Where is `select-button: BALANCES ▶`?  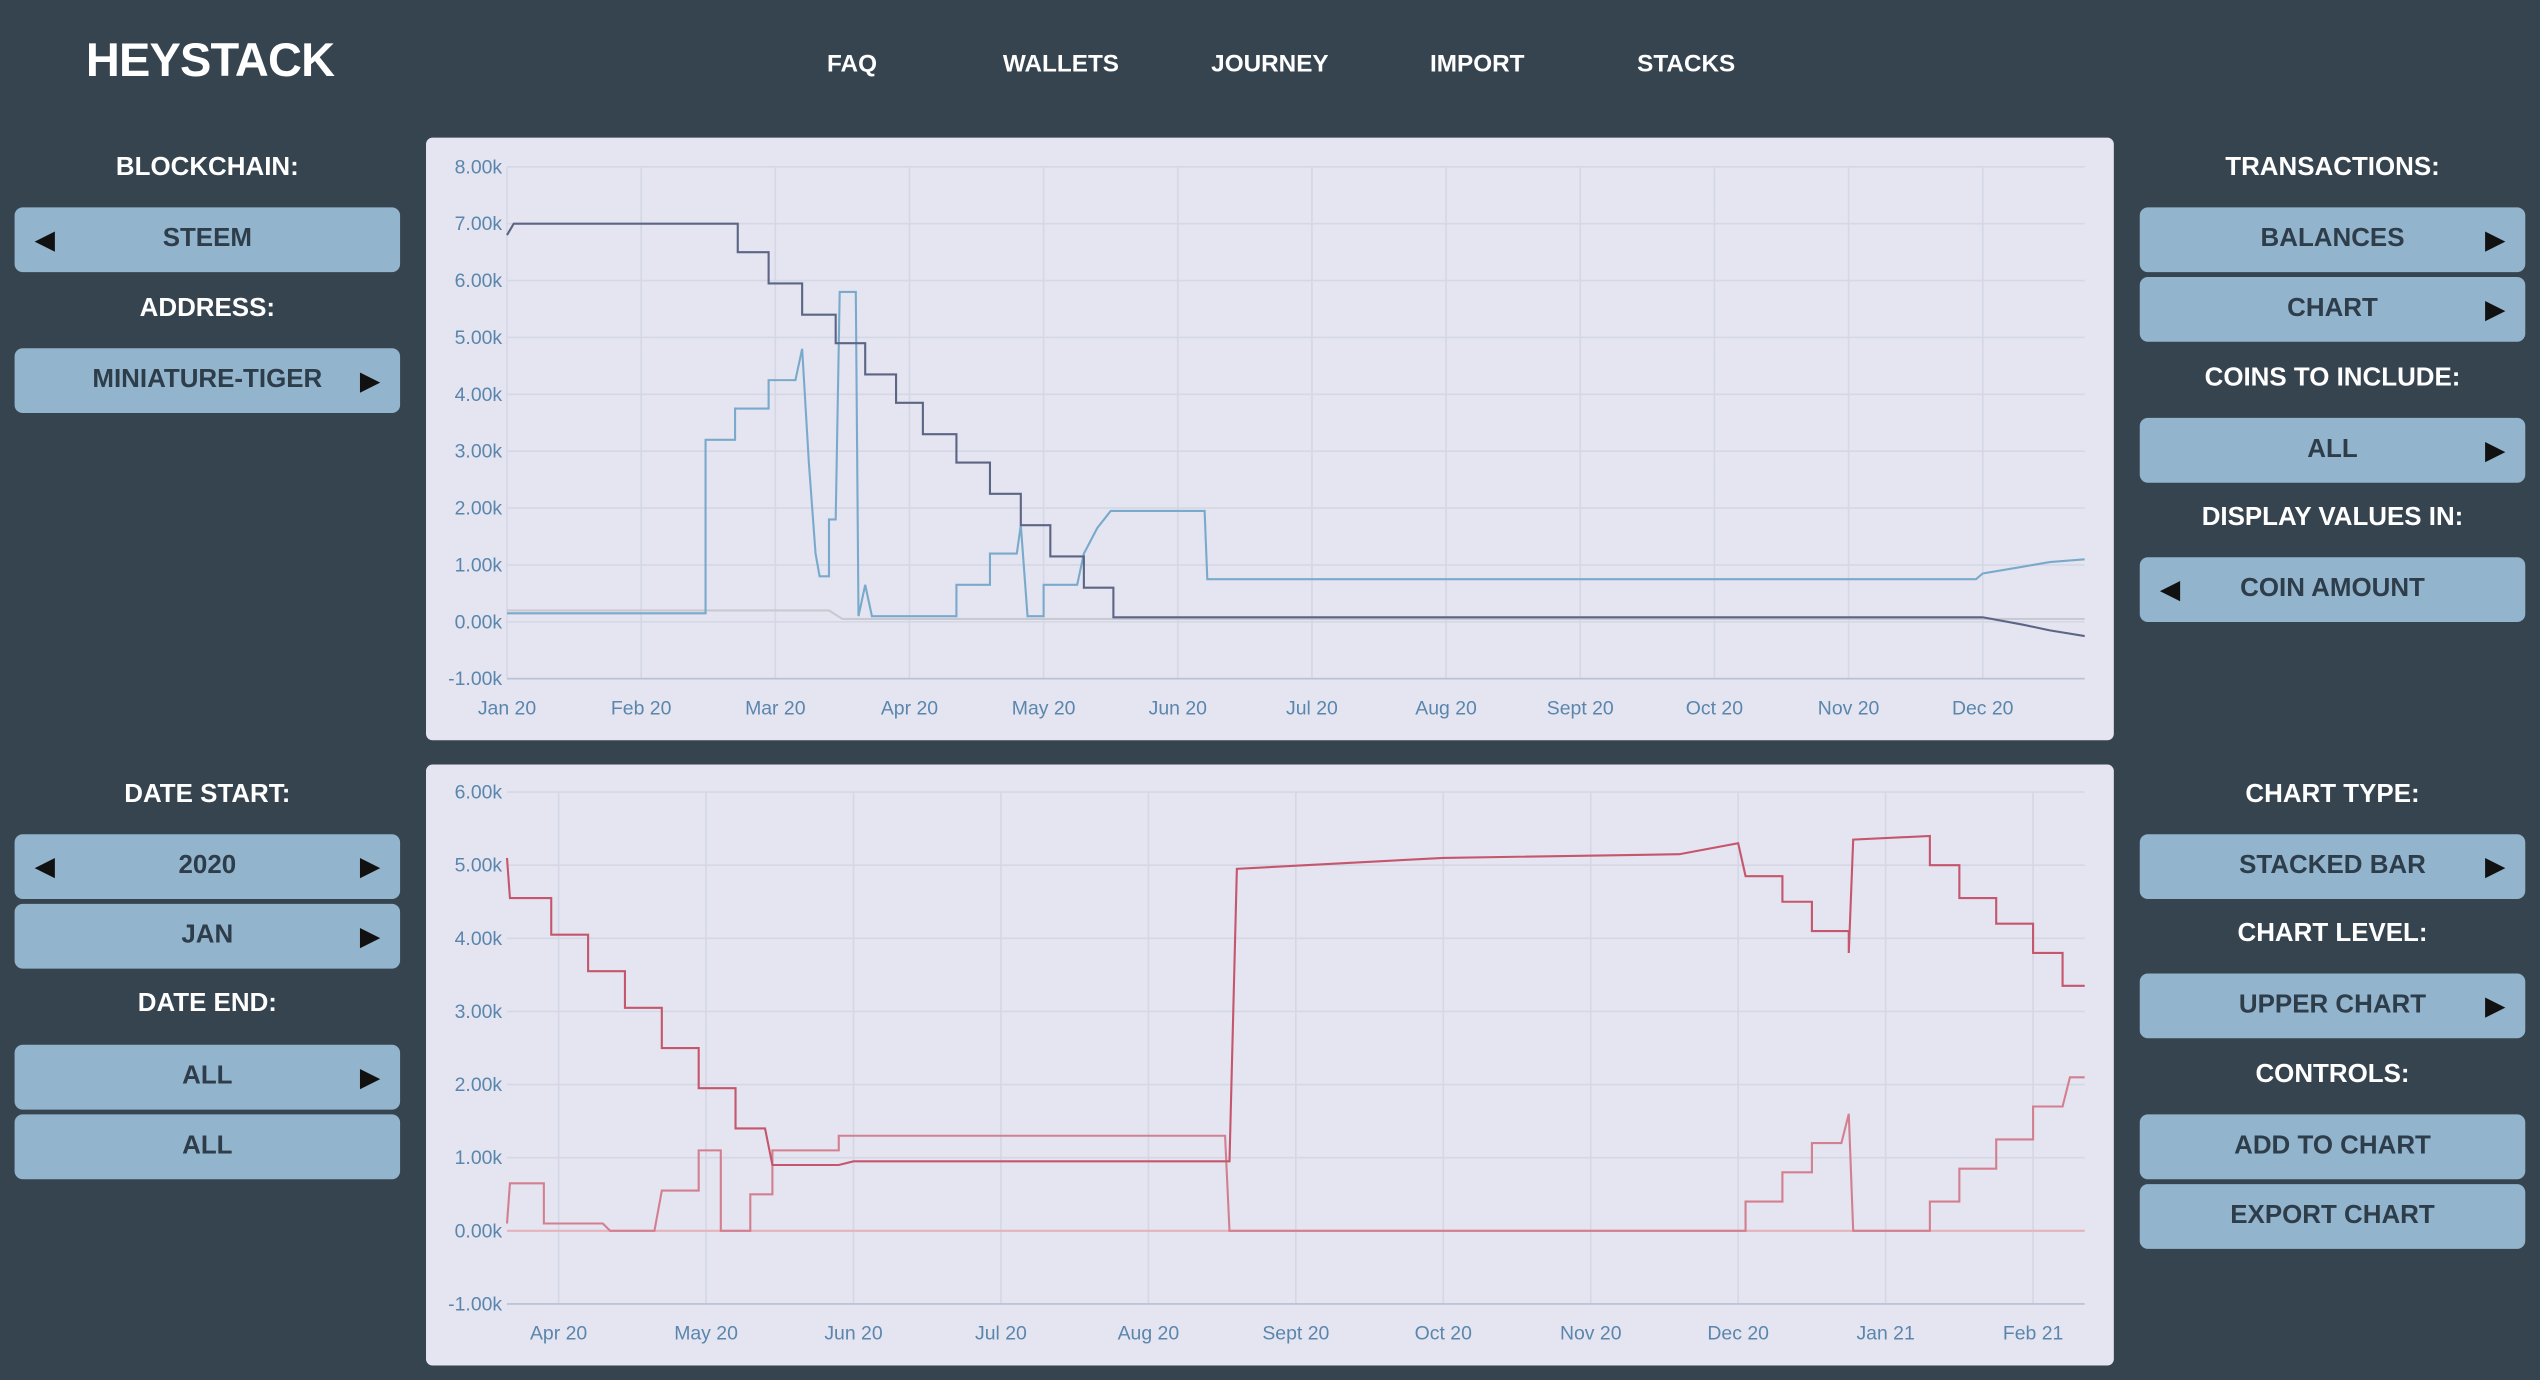
select-button: BALANCES ▶ is located at coordinates (2332, 240).